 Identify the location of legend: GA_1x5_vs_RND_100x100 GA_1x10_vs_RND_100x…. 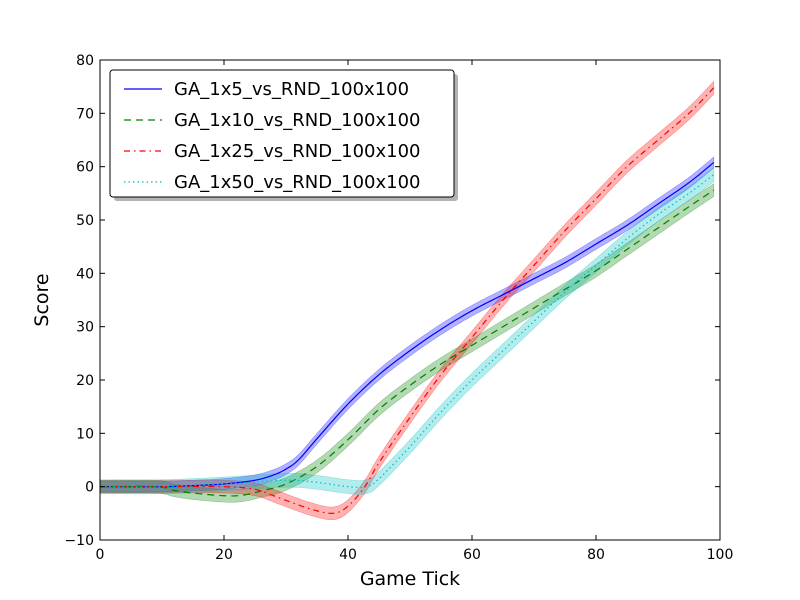
(283, 135).